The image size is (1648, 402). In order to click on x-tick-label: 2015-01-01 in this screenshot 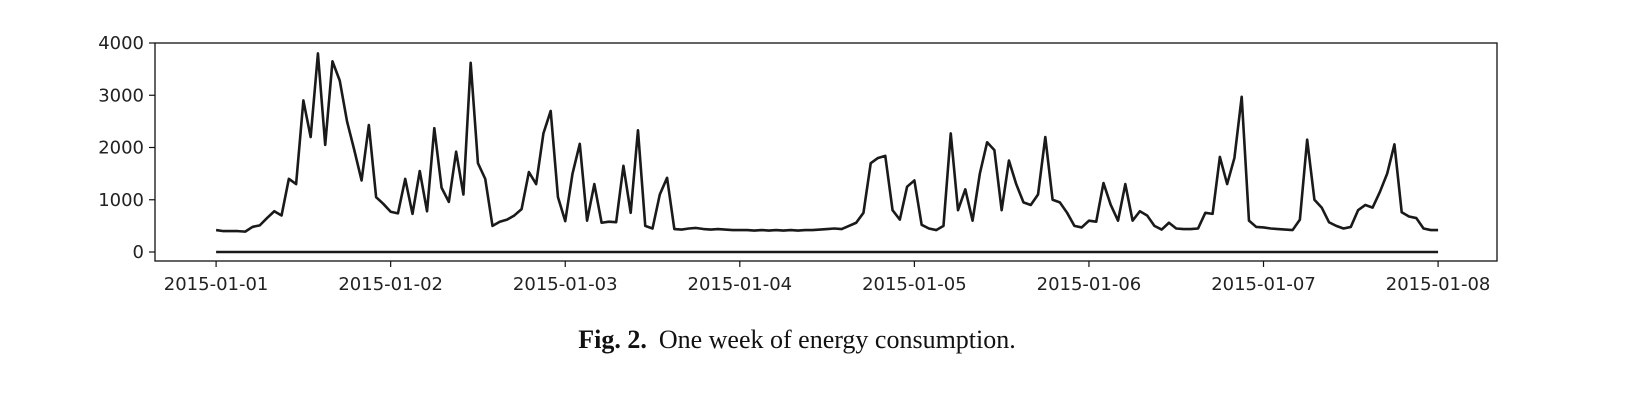, I will do `click(216, 284)`.